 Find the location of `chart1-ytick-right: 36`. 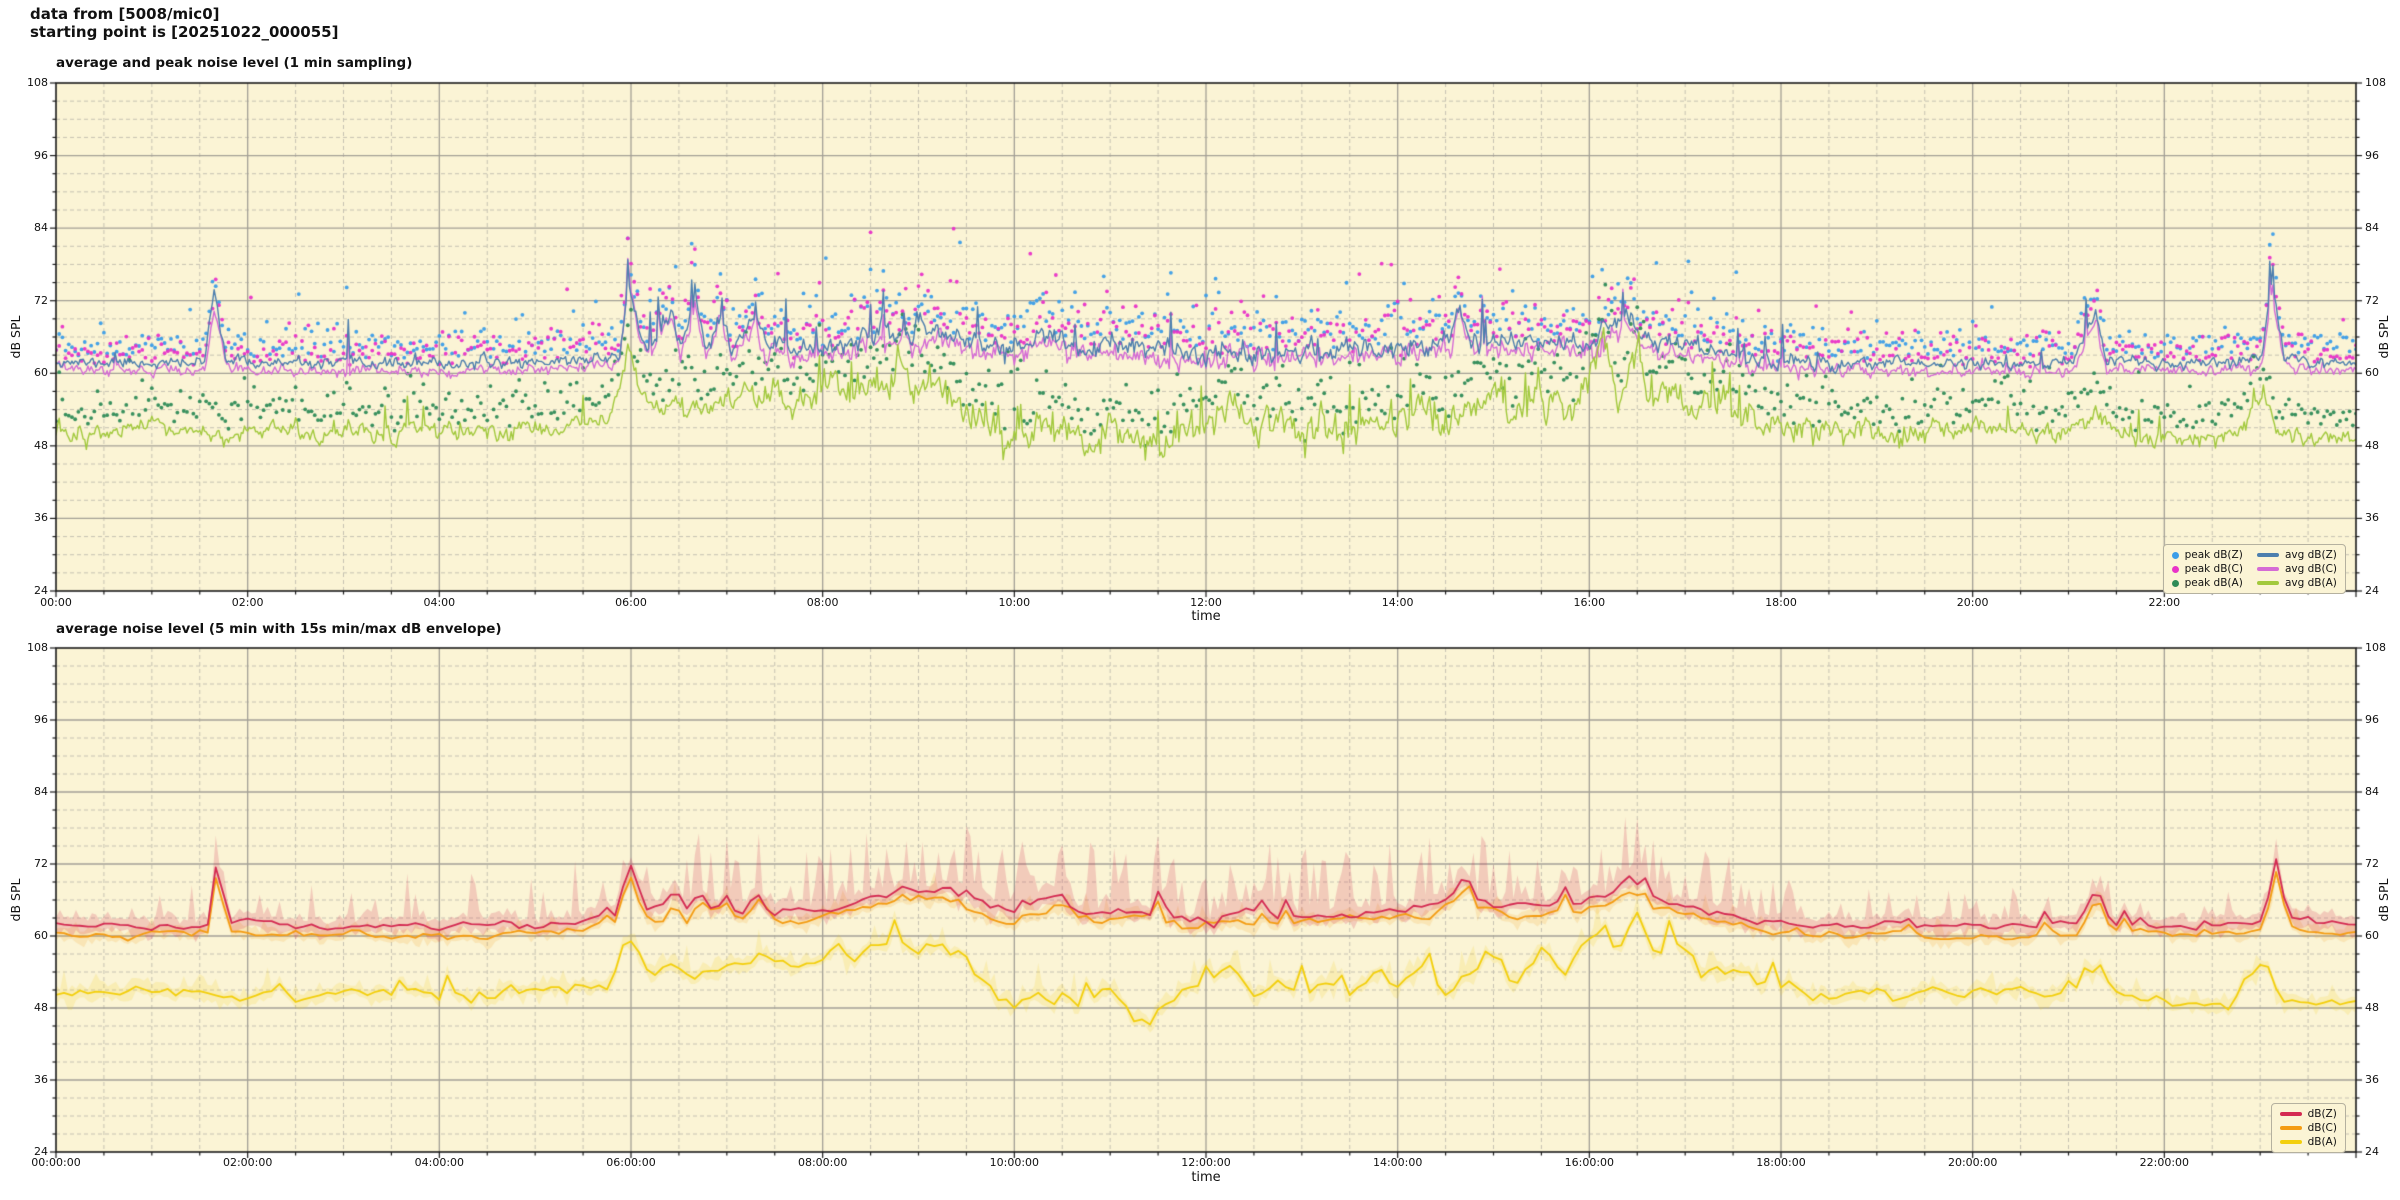

chart1-ytick-right: 36 is located at coordinates (2372, 518).